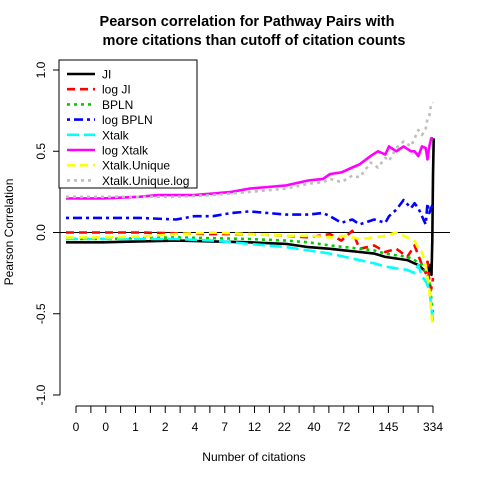 This screenshot has height=480, width=480. I want to click on y-axis-label: Pearson Correlation, so click(9, 232).